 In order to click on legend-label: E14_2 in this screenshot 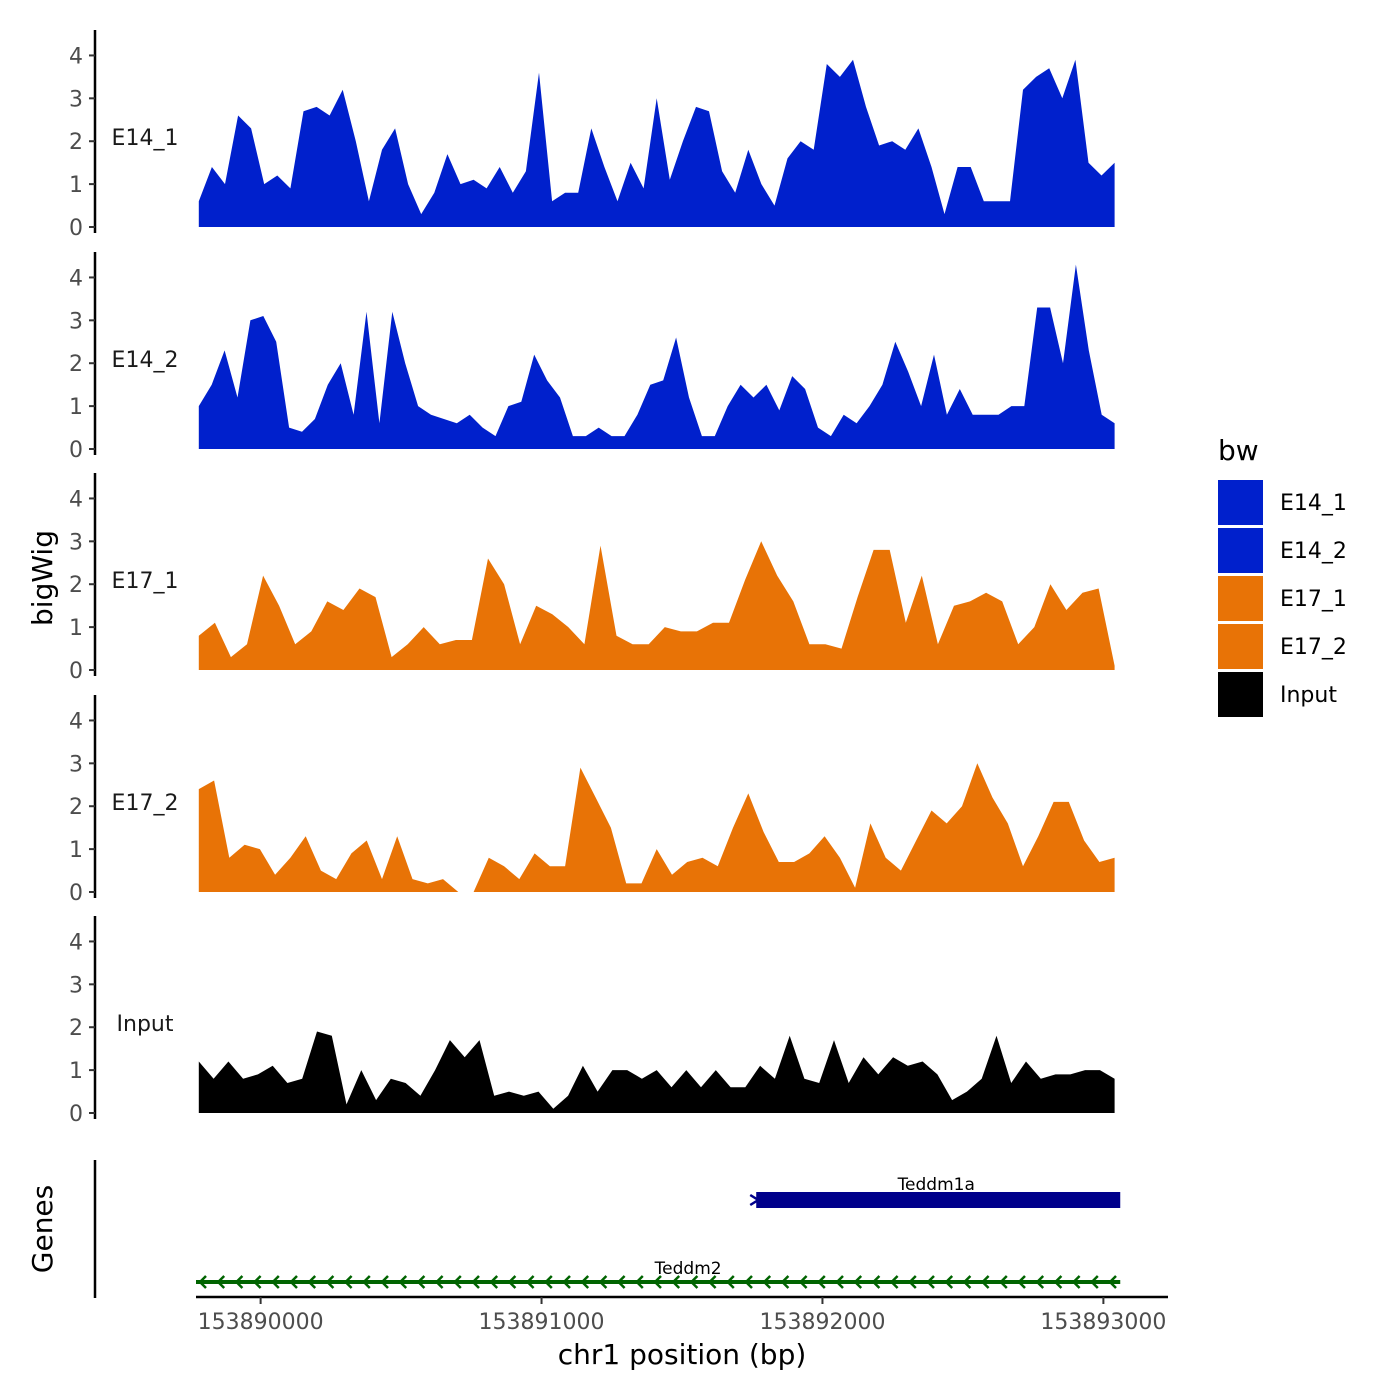, I will do `click(1313, 551)`.